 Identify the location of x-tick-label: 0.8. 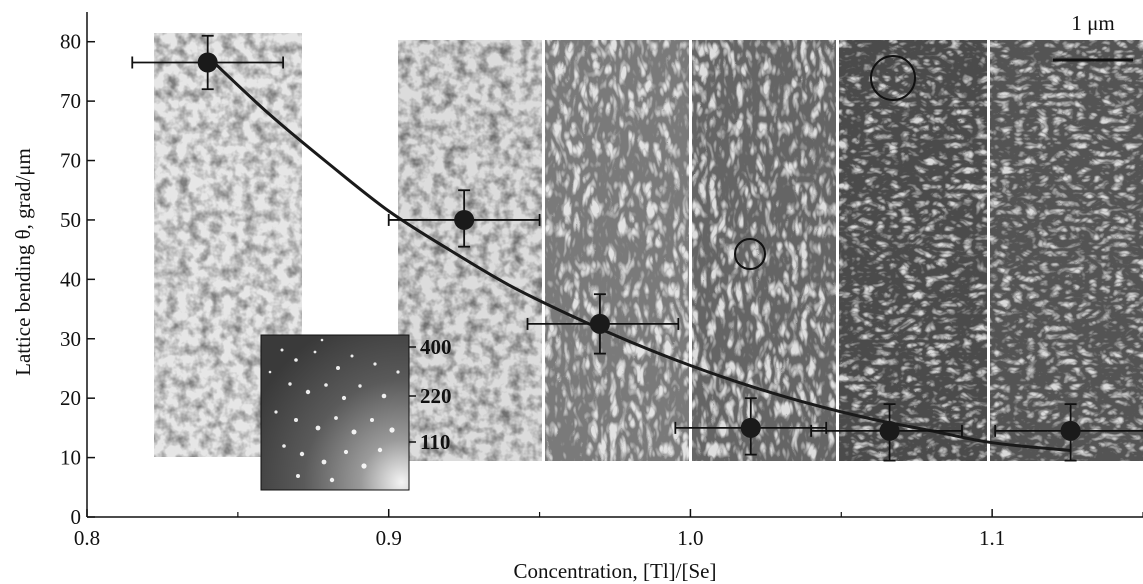
(87, 538).